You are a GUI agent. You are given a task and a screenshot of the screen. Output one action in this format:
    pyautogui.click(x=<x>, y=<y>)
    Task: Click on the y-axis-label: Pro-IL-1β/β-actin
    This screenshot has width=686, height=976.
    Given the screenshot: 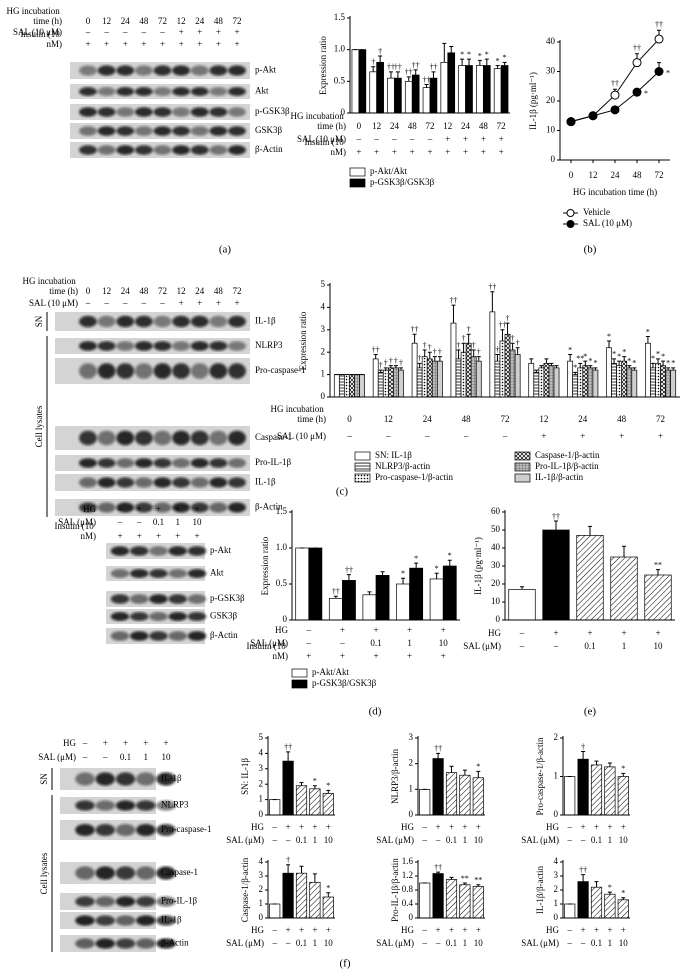 What is the action you would take?
    pyautogui.click(x=395, y=890)
    